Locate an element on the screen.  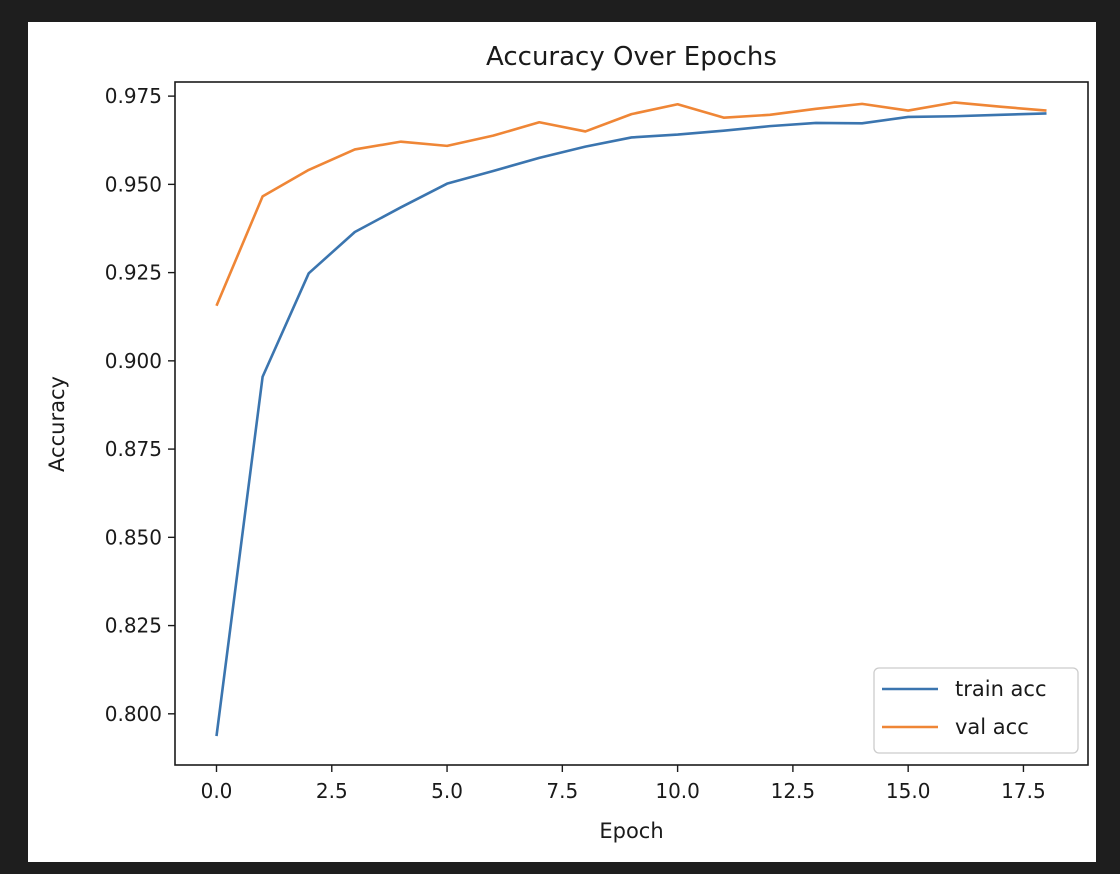
x-tick-label: 17.5 is located at coordinates (1023, 791).